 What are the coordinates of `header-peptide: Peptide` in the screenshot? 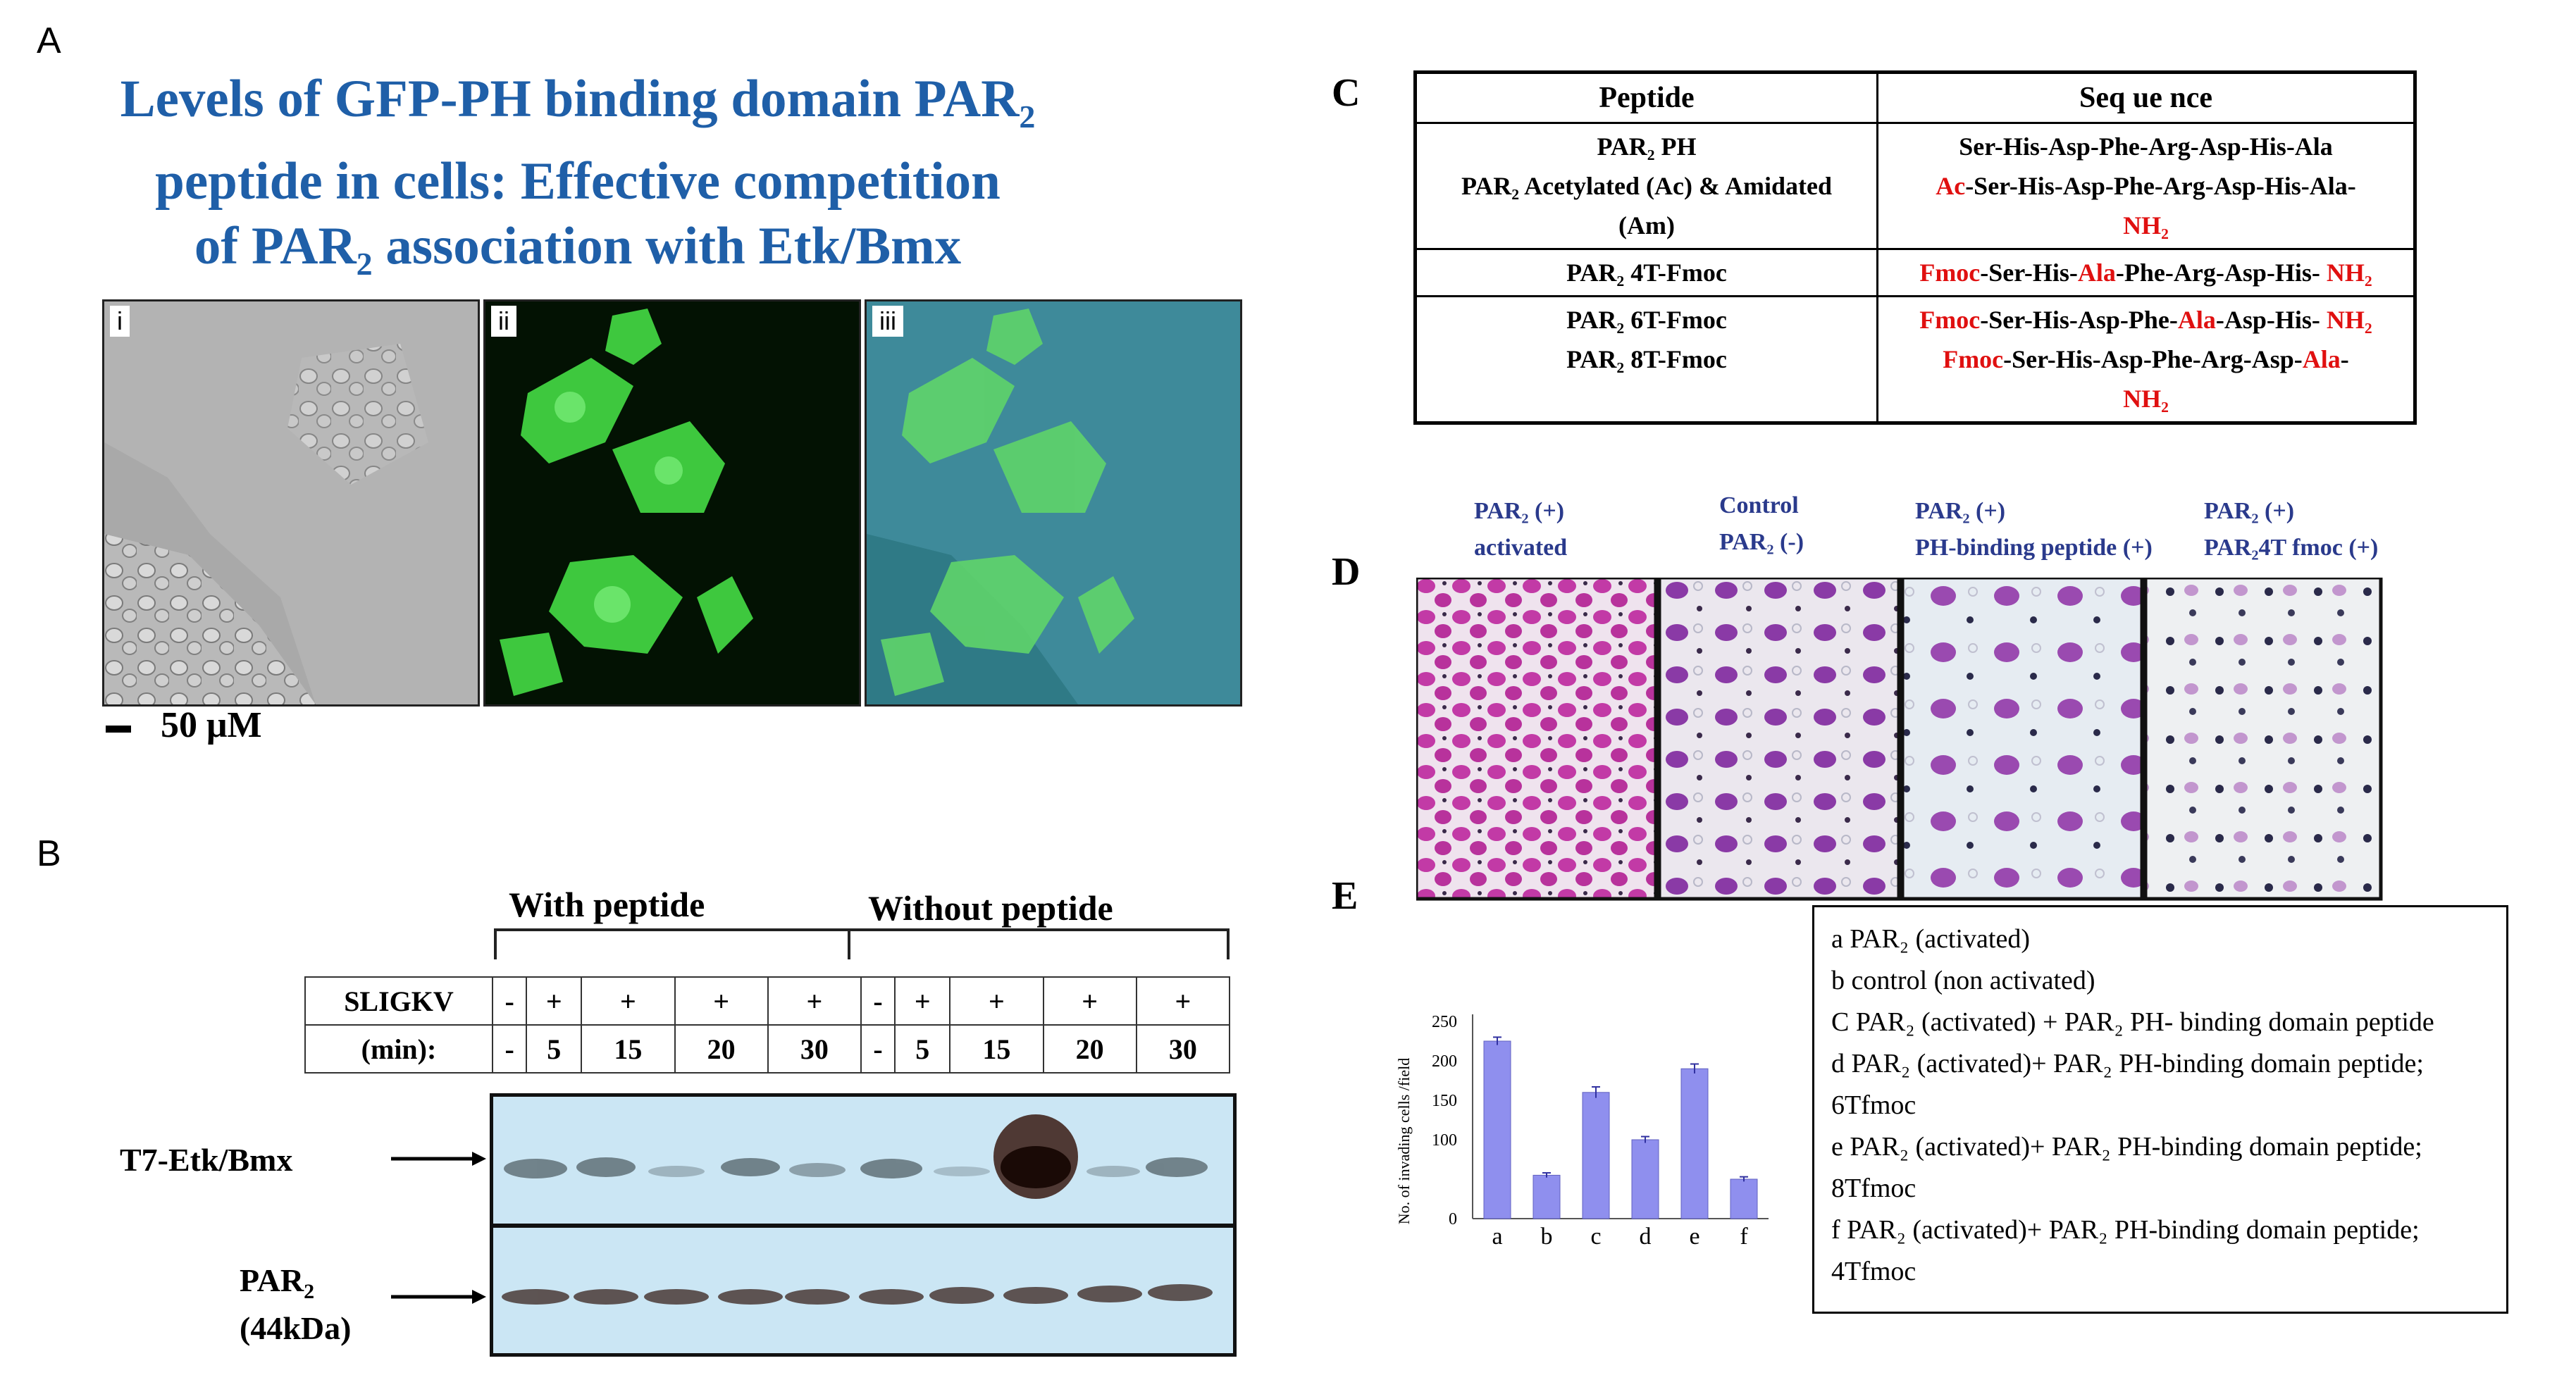 It's located at (1646, 97).